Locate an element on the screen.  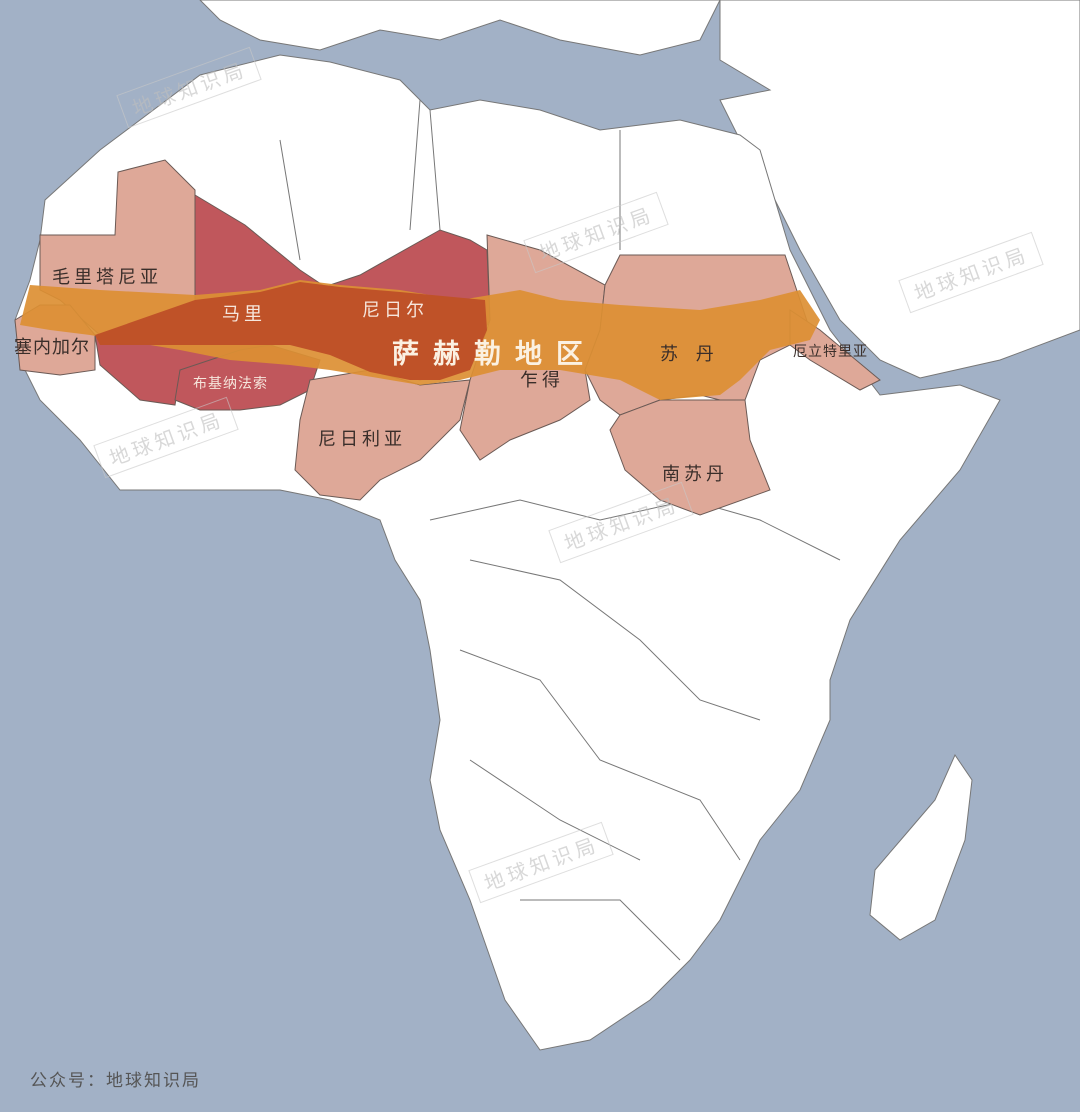
europe-landmass is located at coordinates (460, 28).